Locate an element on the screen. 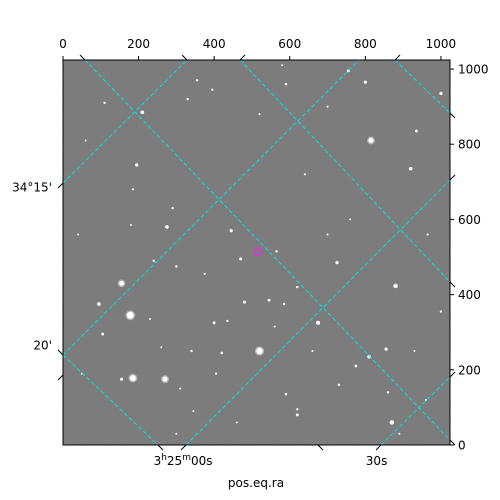 Image resolution: width=500 pixels, height=500 pixels. top-pixel-axis: 0 200 400 600 800 1000 is located at coordinates (257, 48).